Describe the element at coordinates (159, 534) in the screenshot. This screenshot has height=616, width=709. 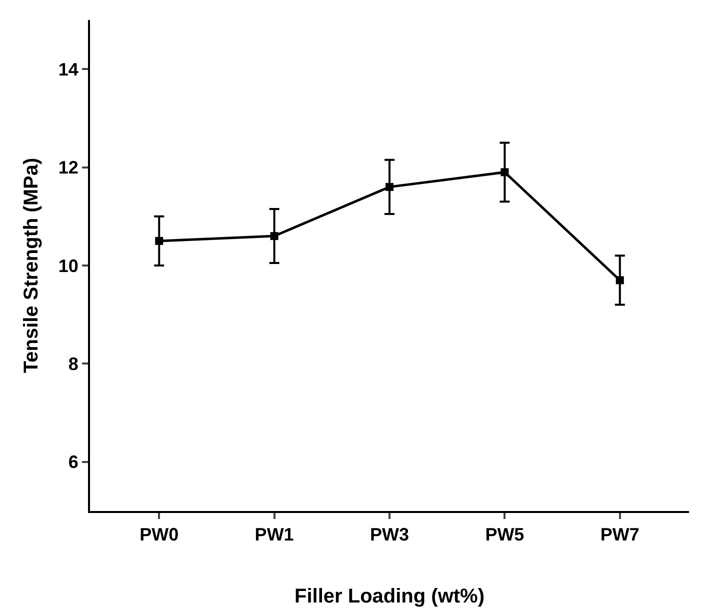
I see `x-tick-label: PW0` at that location.